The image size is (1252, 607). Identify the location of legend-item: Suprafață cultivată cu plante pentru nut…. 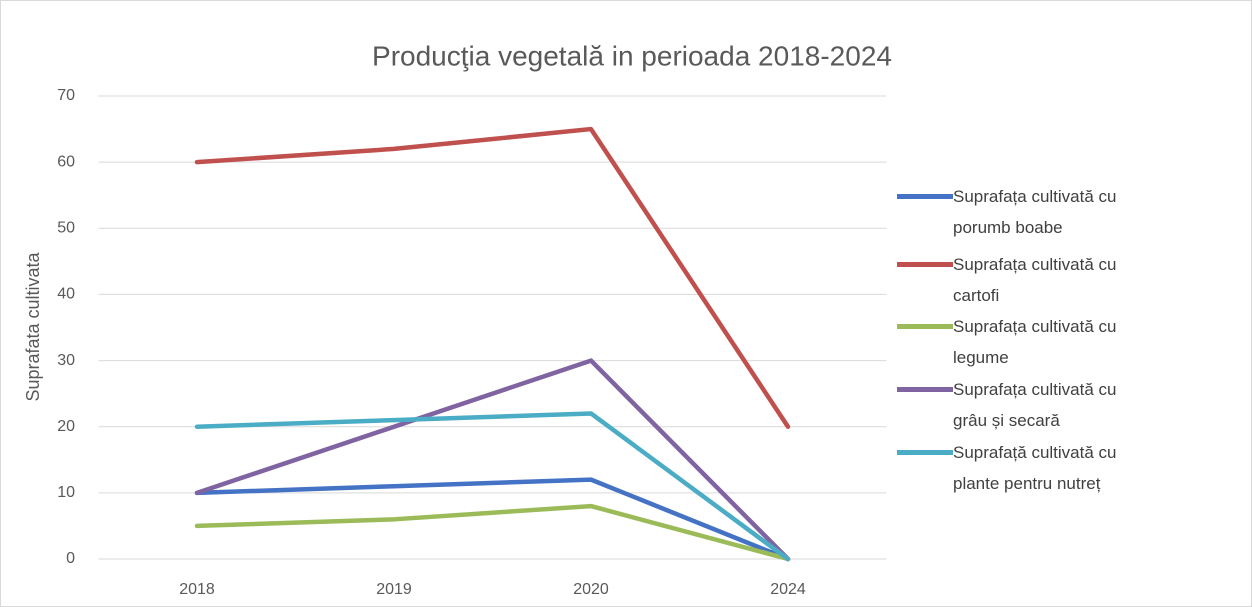
(1072, 468).